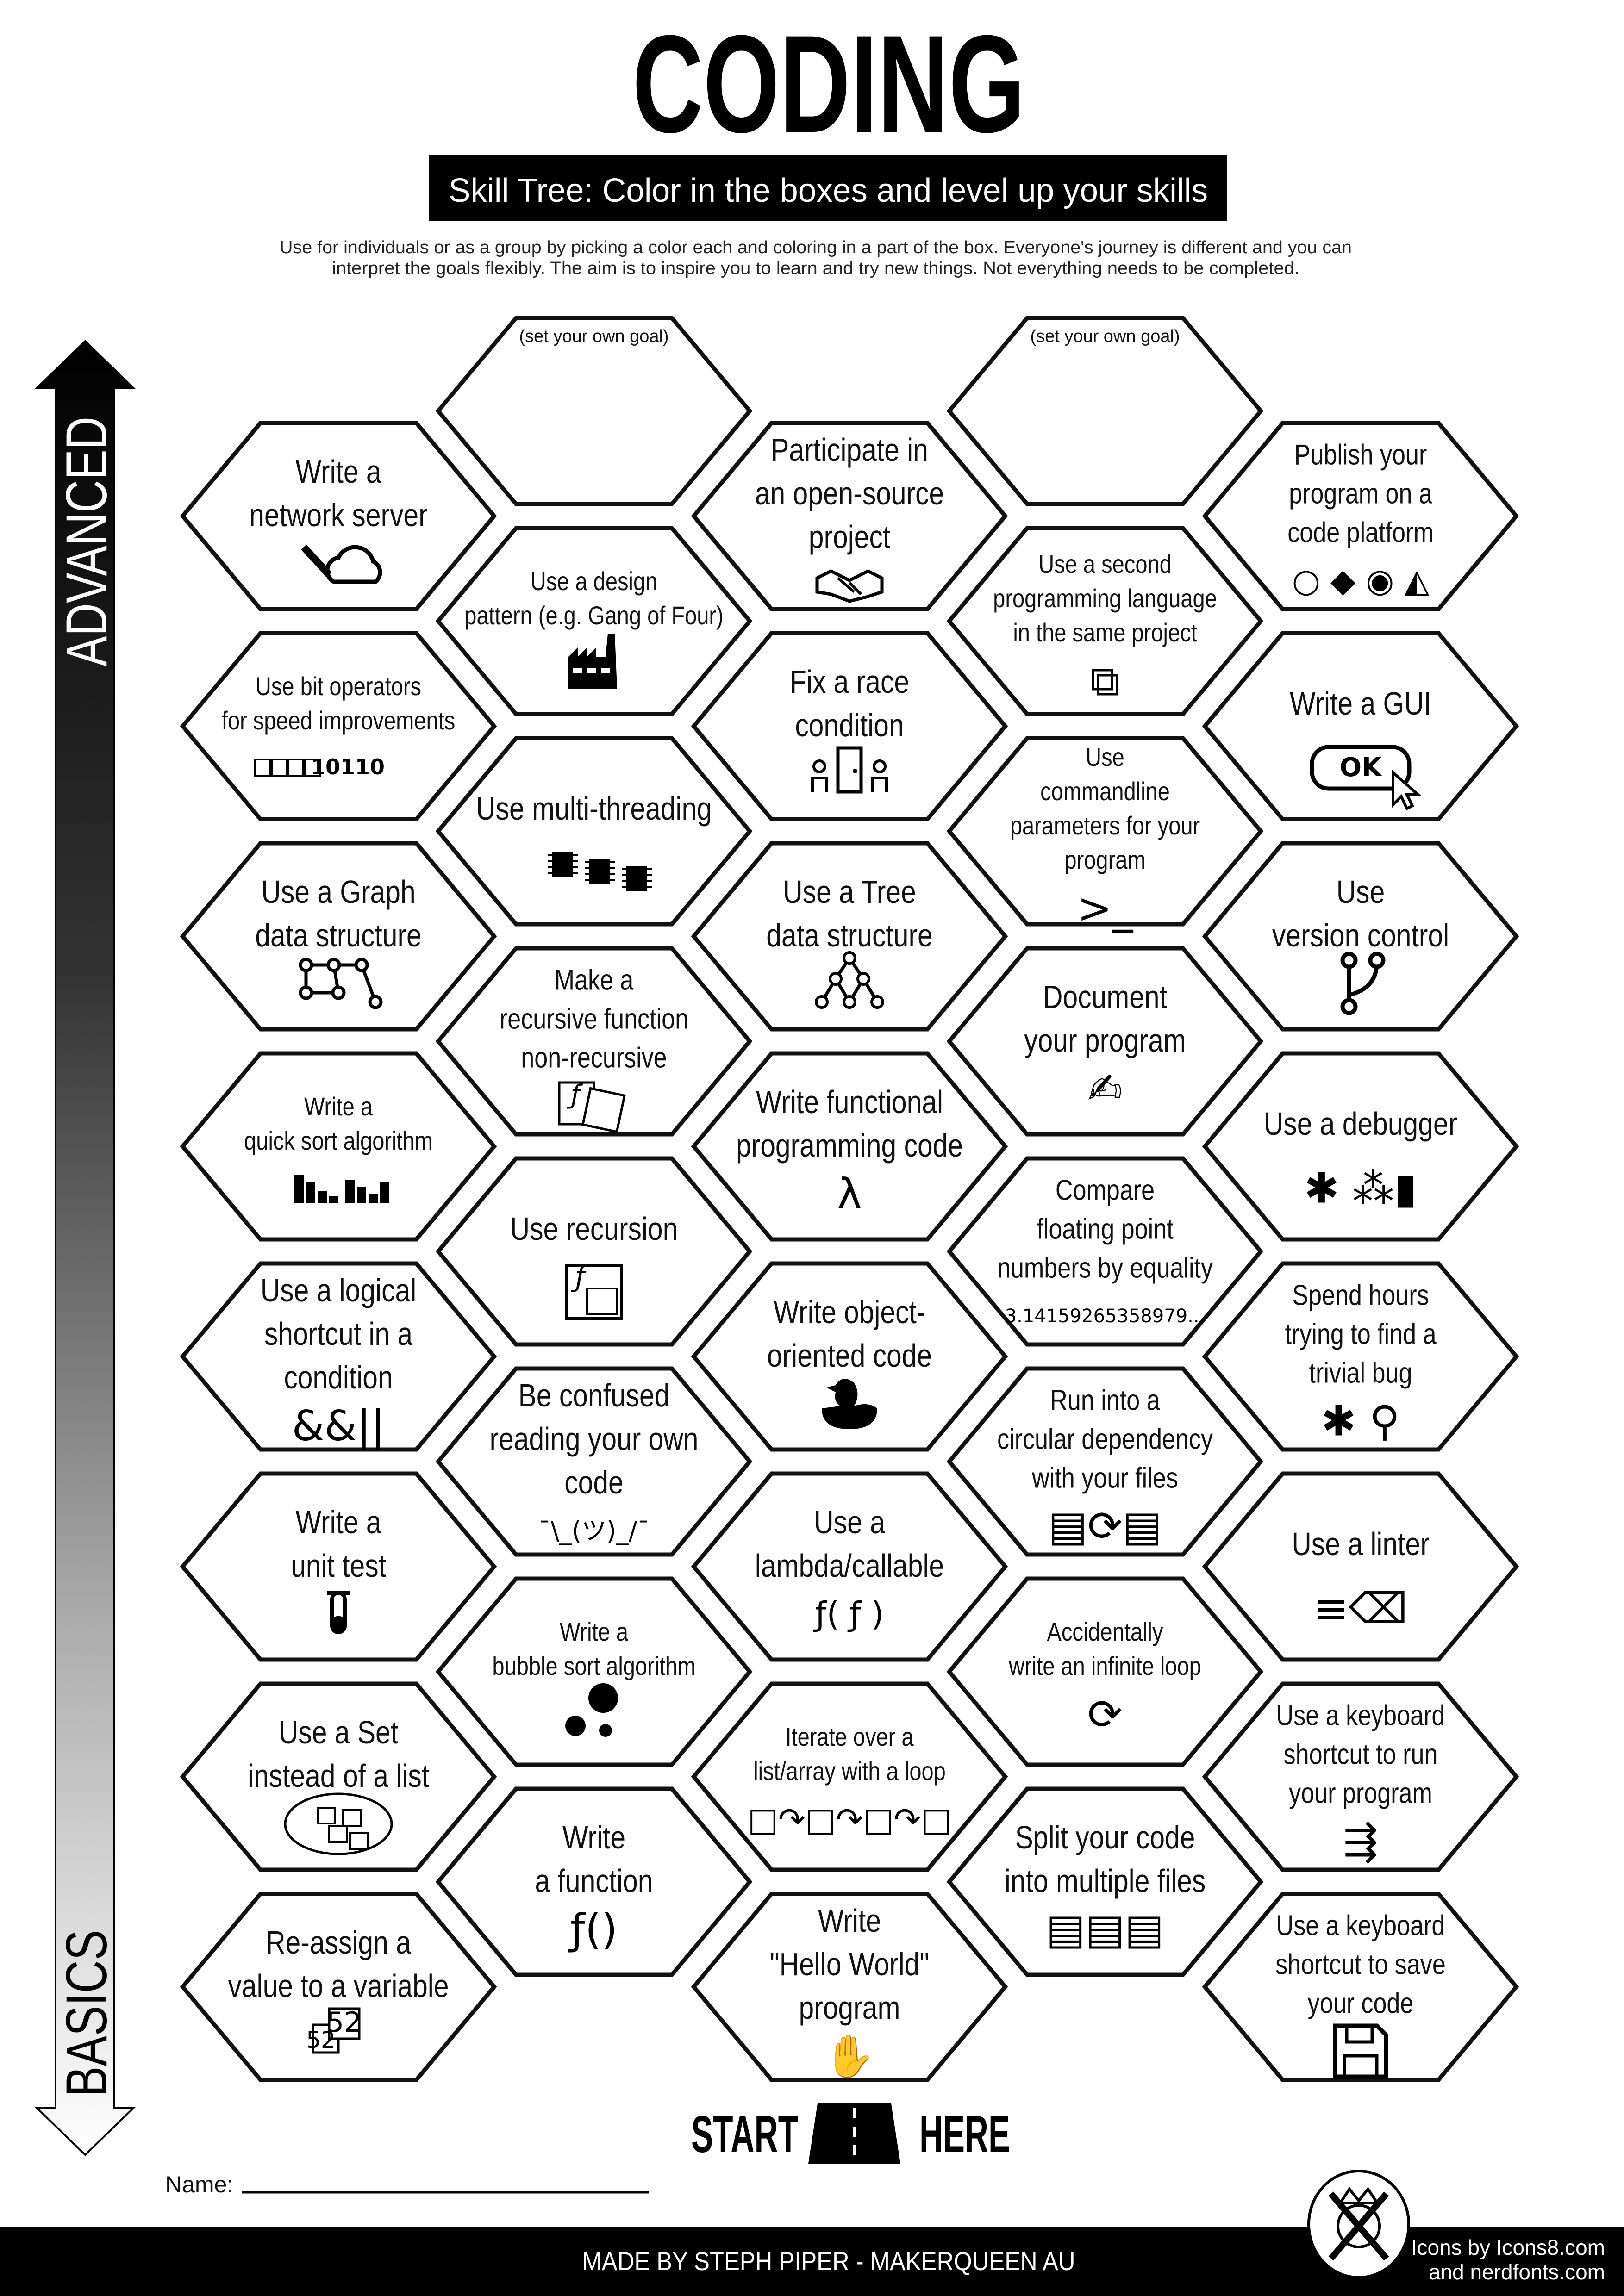 The image size is (1624, 2296). I want to click on skill-hex: Write a network server, so click(338, 516).